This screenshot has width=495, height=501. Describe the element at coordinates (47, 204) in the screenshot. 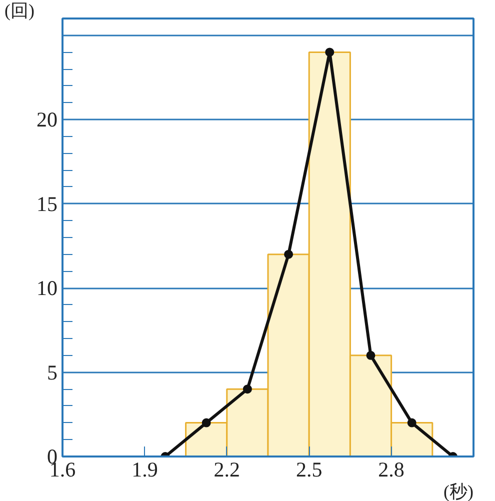

I see `y-tick-label: 15` at that location.